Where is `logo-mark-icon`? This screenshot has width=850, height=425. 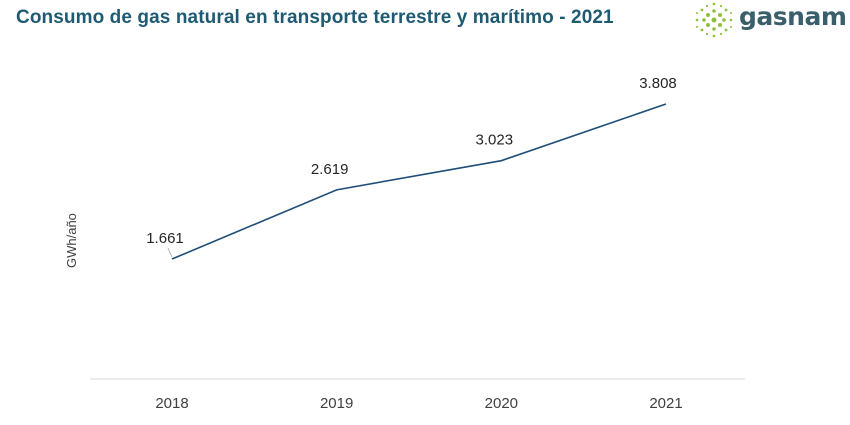
logo-mark-icon is located at coordinates (714, 20).